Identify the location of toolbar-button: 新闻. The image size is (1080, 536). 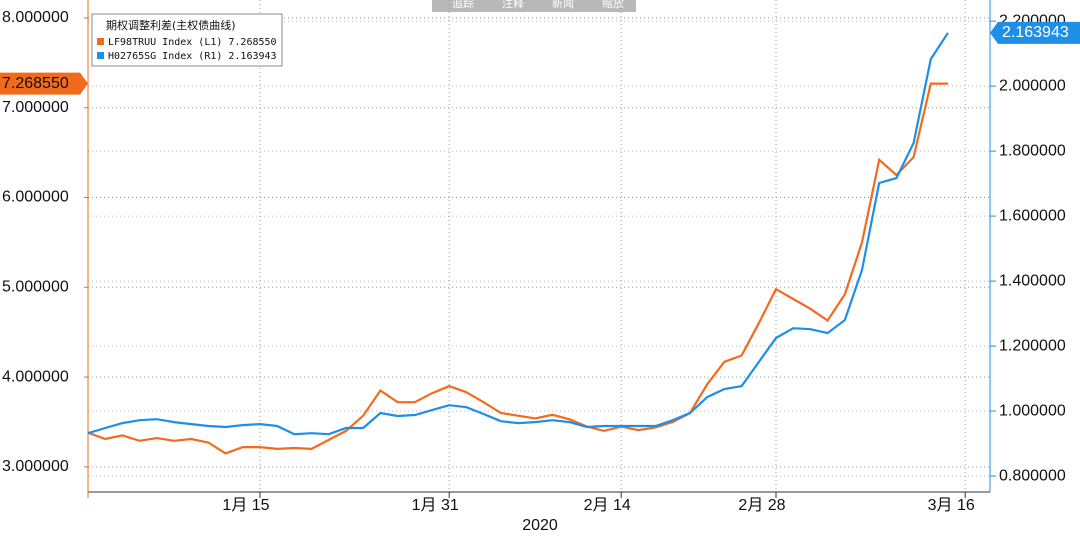
(563, 5).